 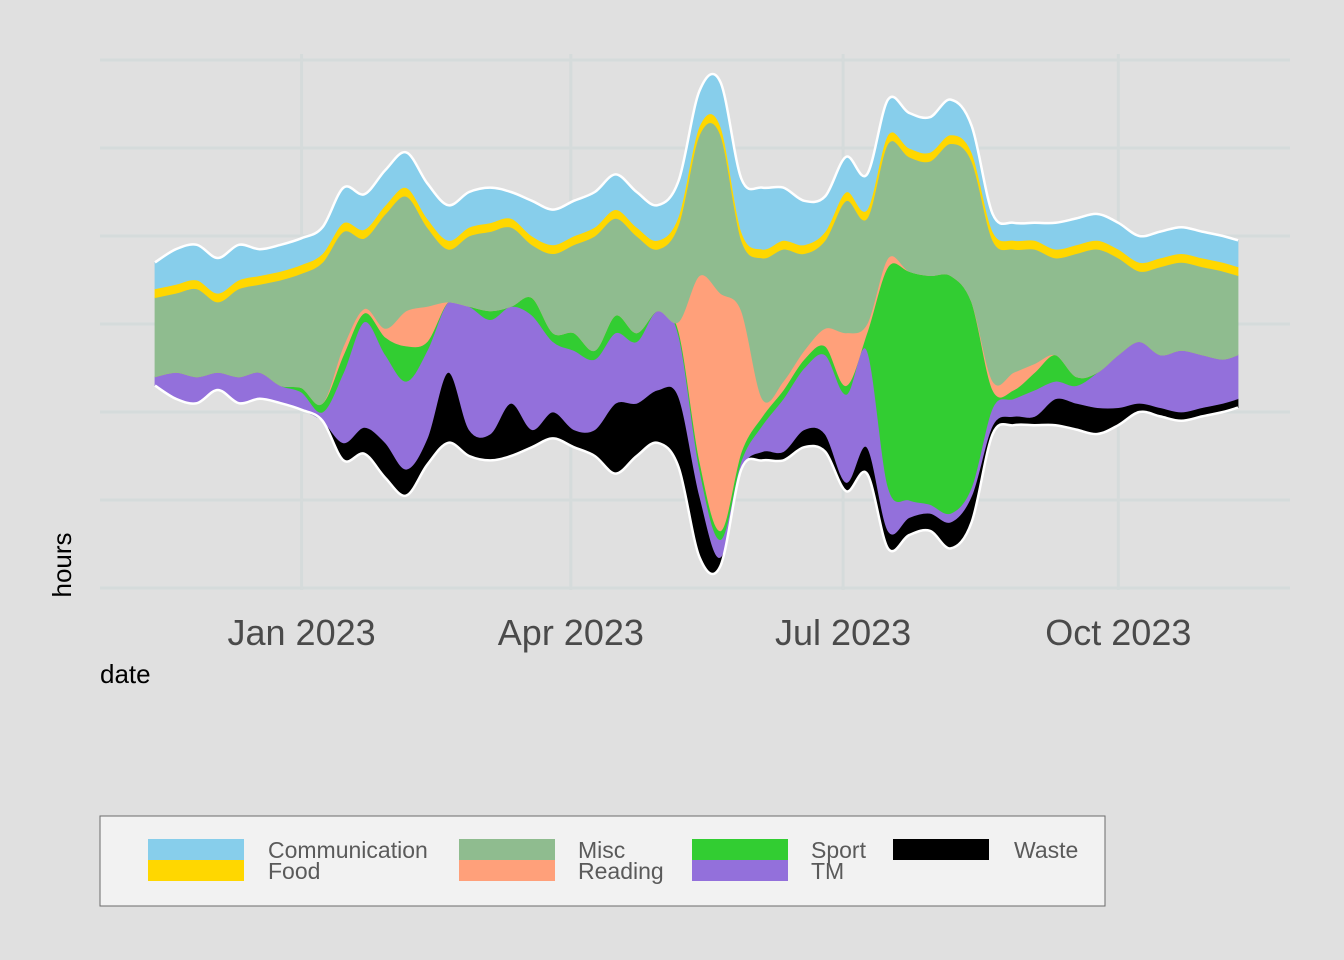 What do you see at coordinates (1118, 632) in the screenshot?
I see `x-tick-label: Oct 2023` at bounding box center [1118, 632].